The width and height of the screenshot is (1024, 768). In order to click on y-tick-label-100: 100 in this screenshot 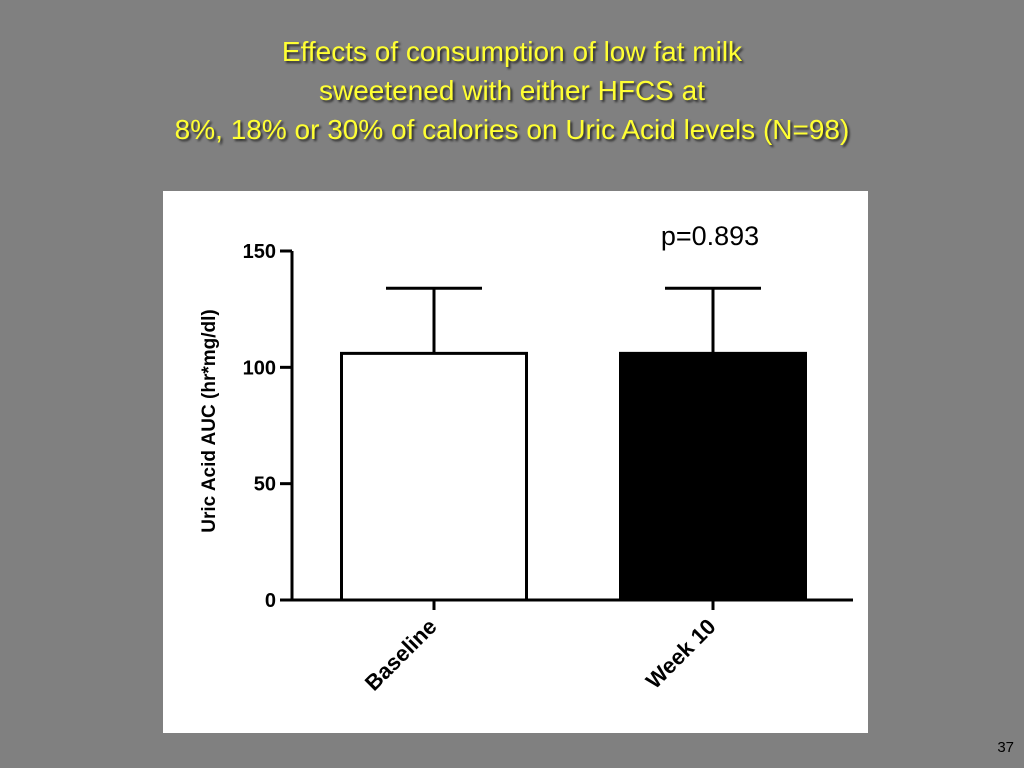, I will do `click(259, 368)`.